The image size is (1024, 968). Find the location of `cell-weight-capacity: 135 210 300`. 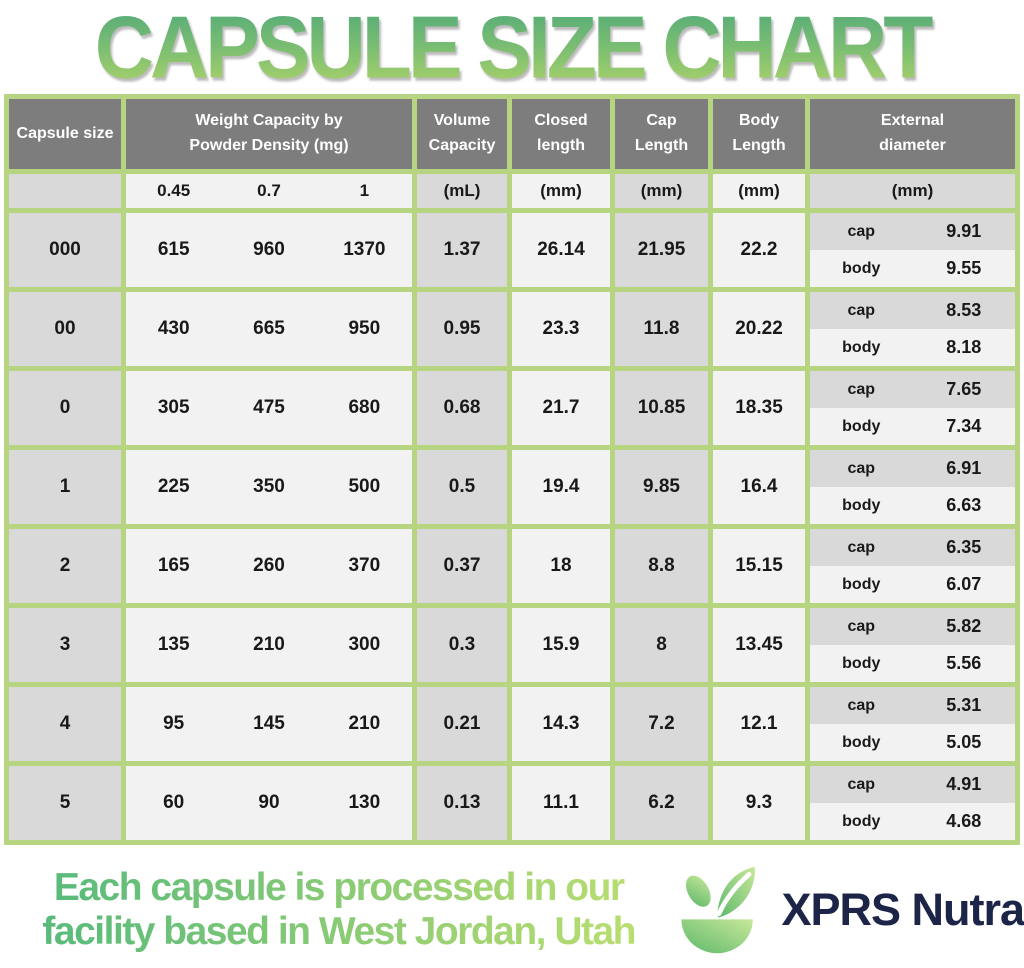

cell-weight-capacity: 135 210 300 is located at coordinates (269, 645).